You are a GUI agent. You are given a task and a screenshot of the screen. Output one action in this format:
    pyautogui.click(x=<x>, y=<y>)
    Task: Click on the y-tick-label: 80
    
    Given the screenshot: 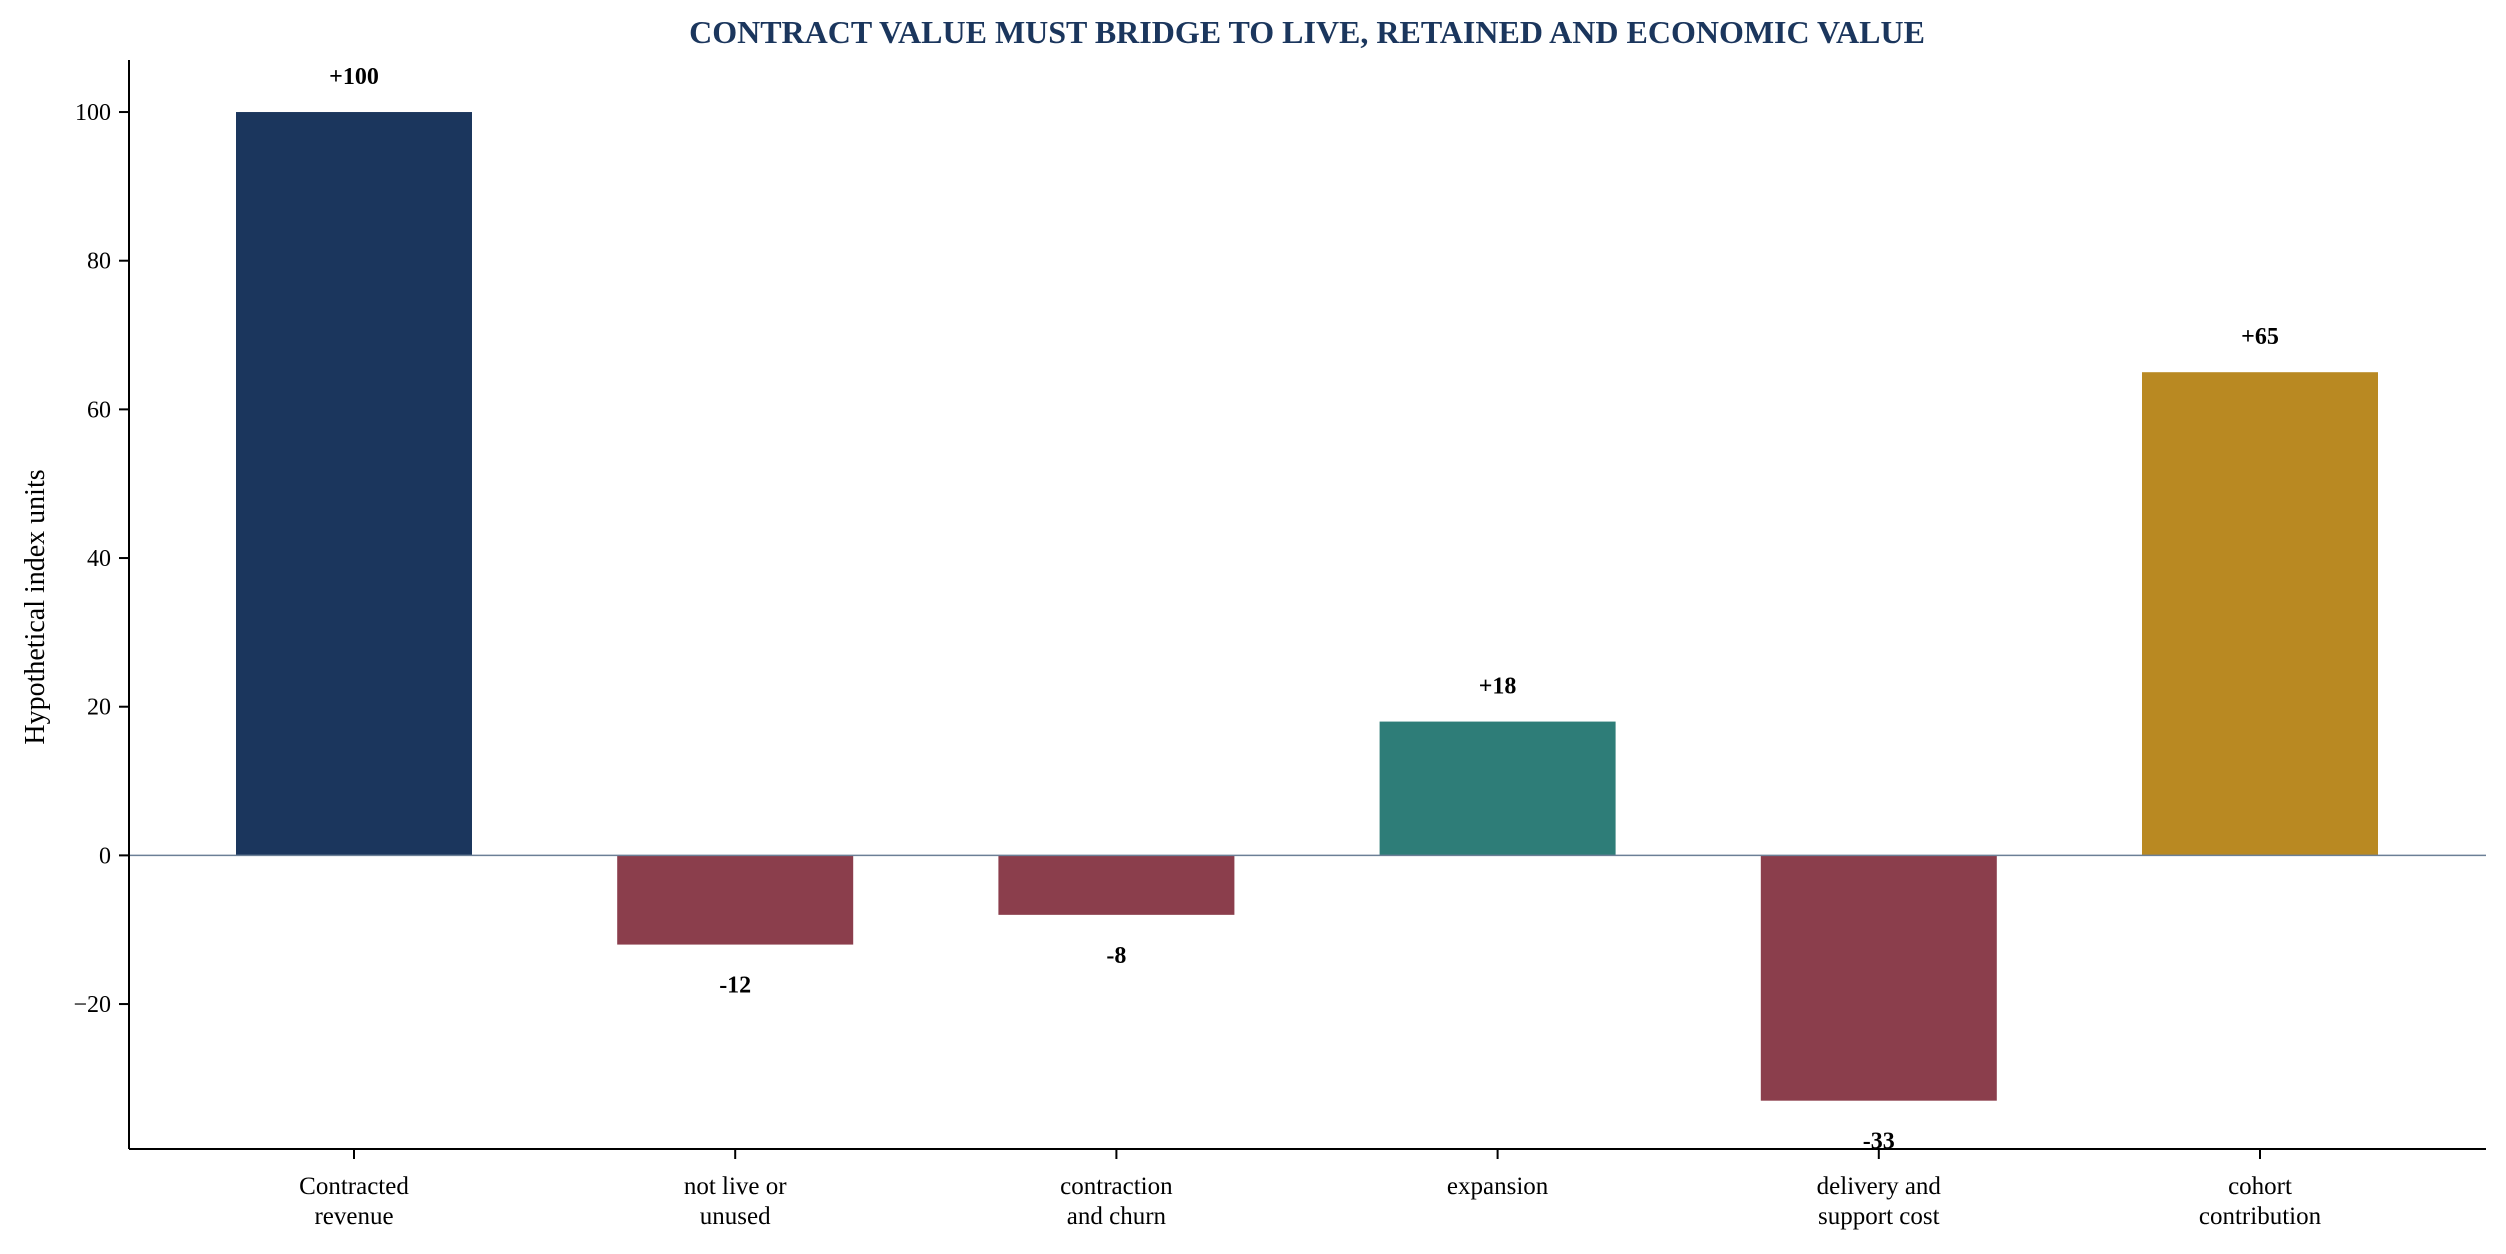 What is the action you would take?
    pyautogui.click(x=99, y=262)
    